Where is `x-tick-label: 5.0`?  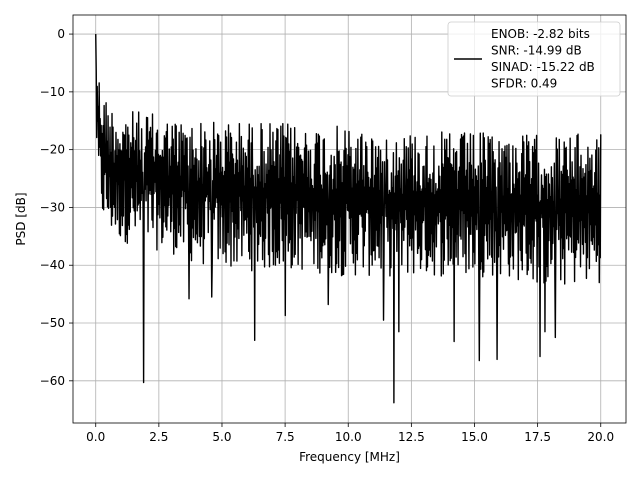 x-tick-label: 5.0 is located at coordinates (221, 437).